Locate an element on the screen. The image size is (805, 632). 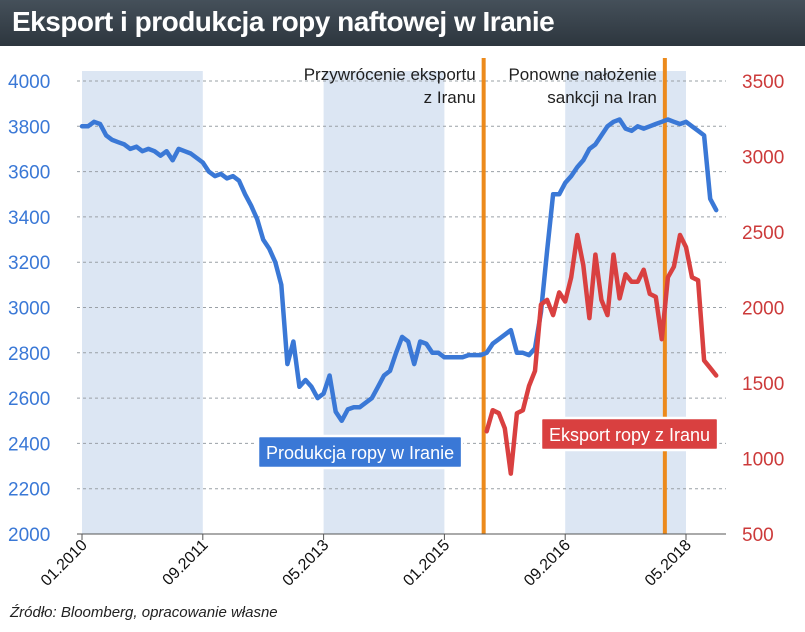
y-right-tick-label: 500 is located at coordinates (758, 535).